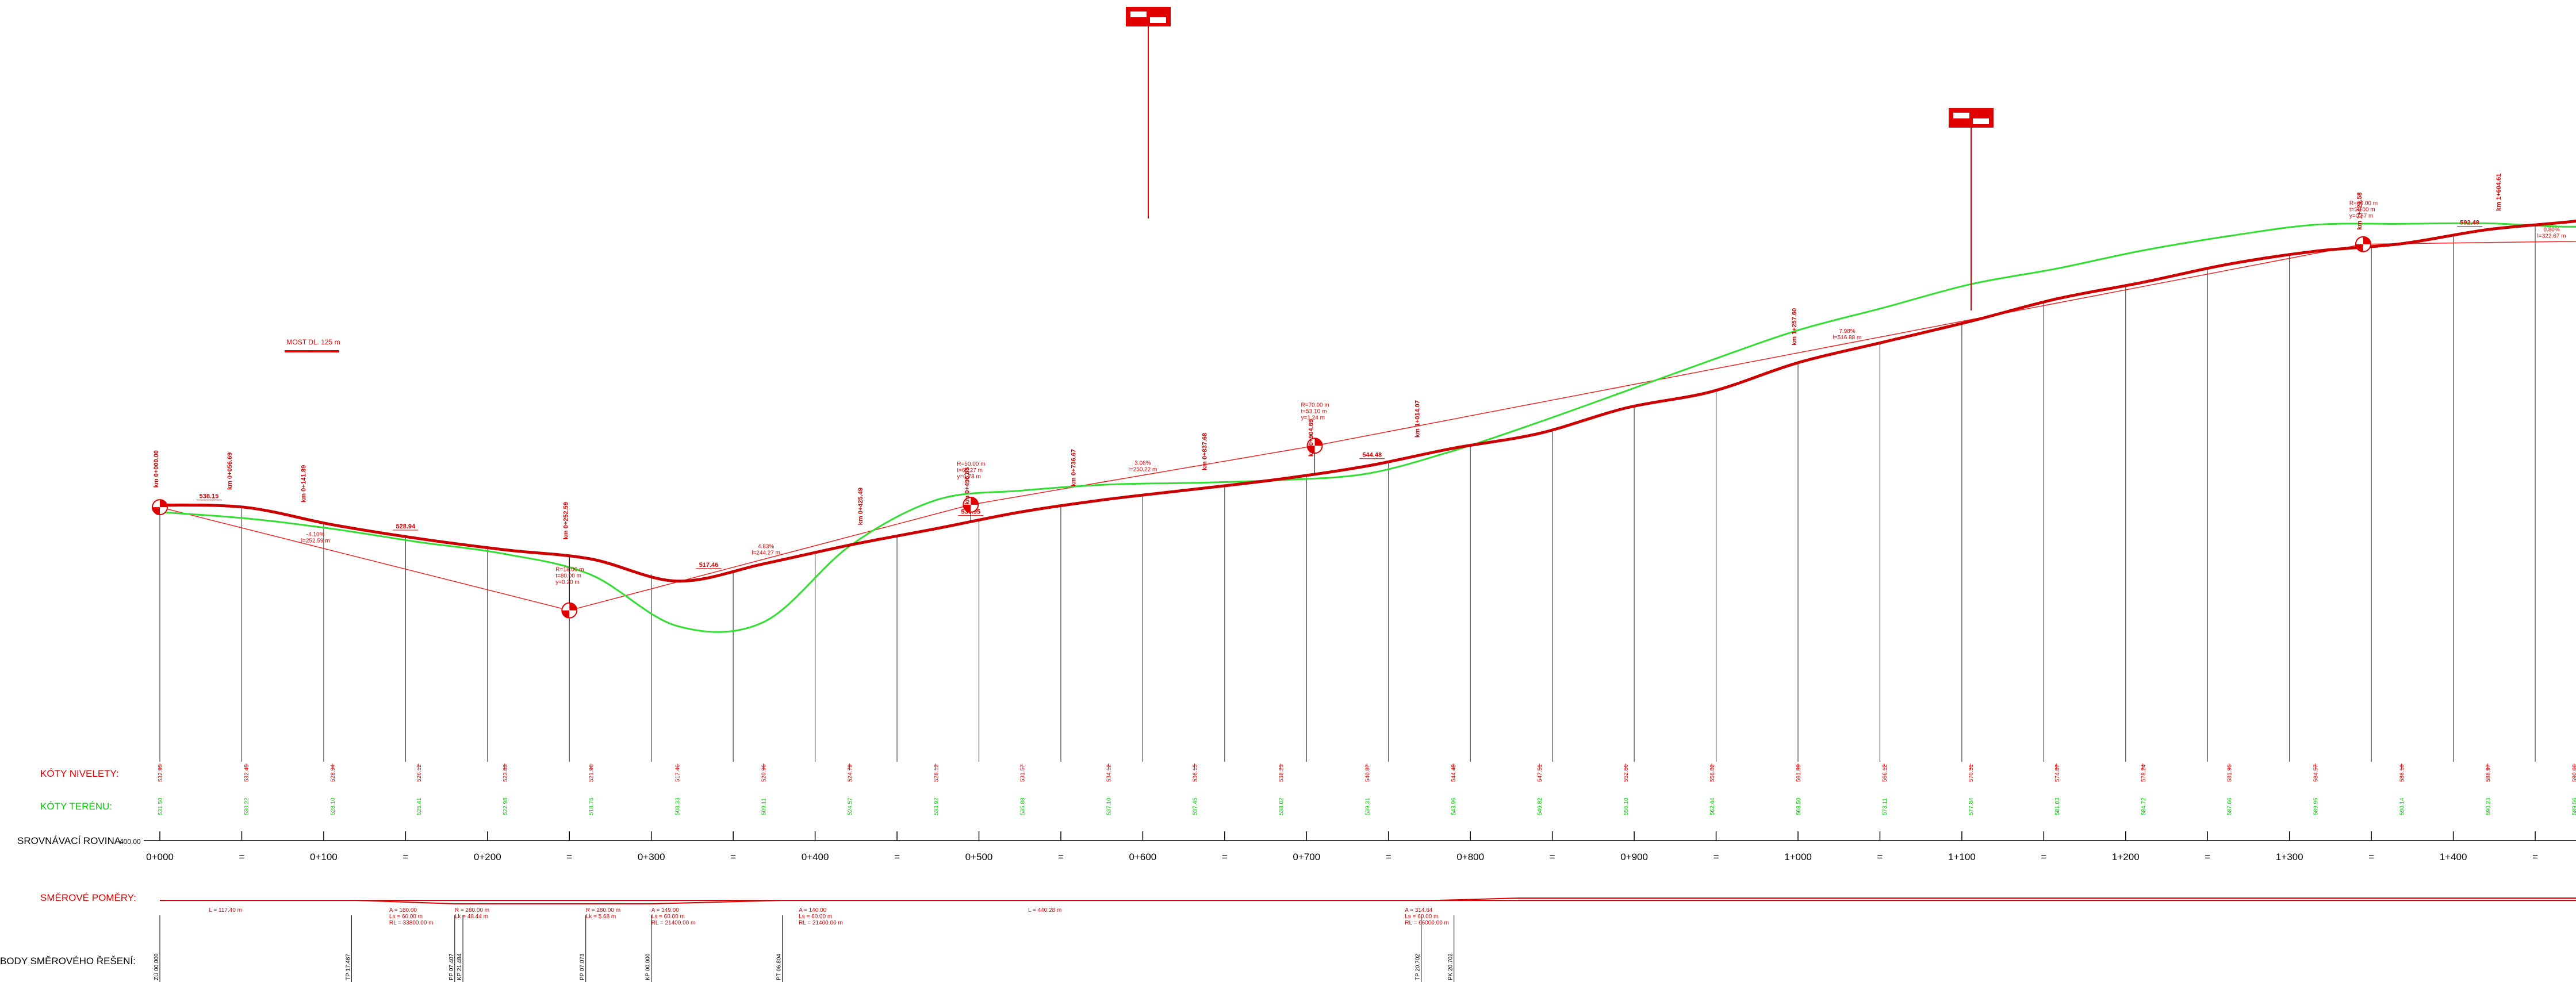 The height and width of the screenshot is (982, 2576). What do you see at coordinates (506, 773) in the screenshot?
I see `niveleta-value: 523.83` at bounding box center [506, 773].